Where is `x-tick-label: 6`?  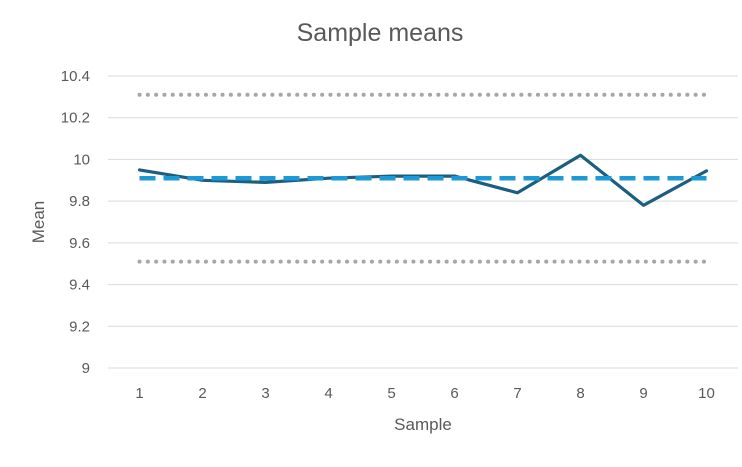
x-tick-label: 6 is located at coordinates (454, 393).